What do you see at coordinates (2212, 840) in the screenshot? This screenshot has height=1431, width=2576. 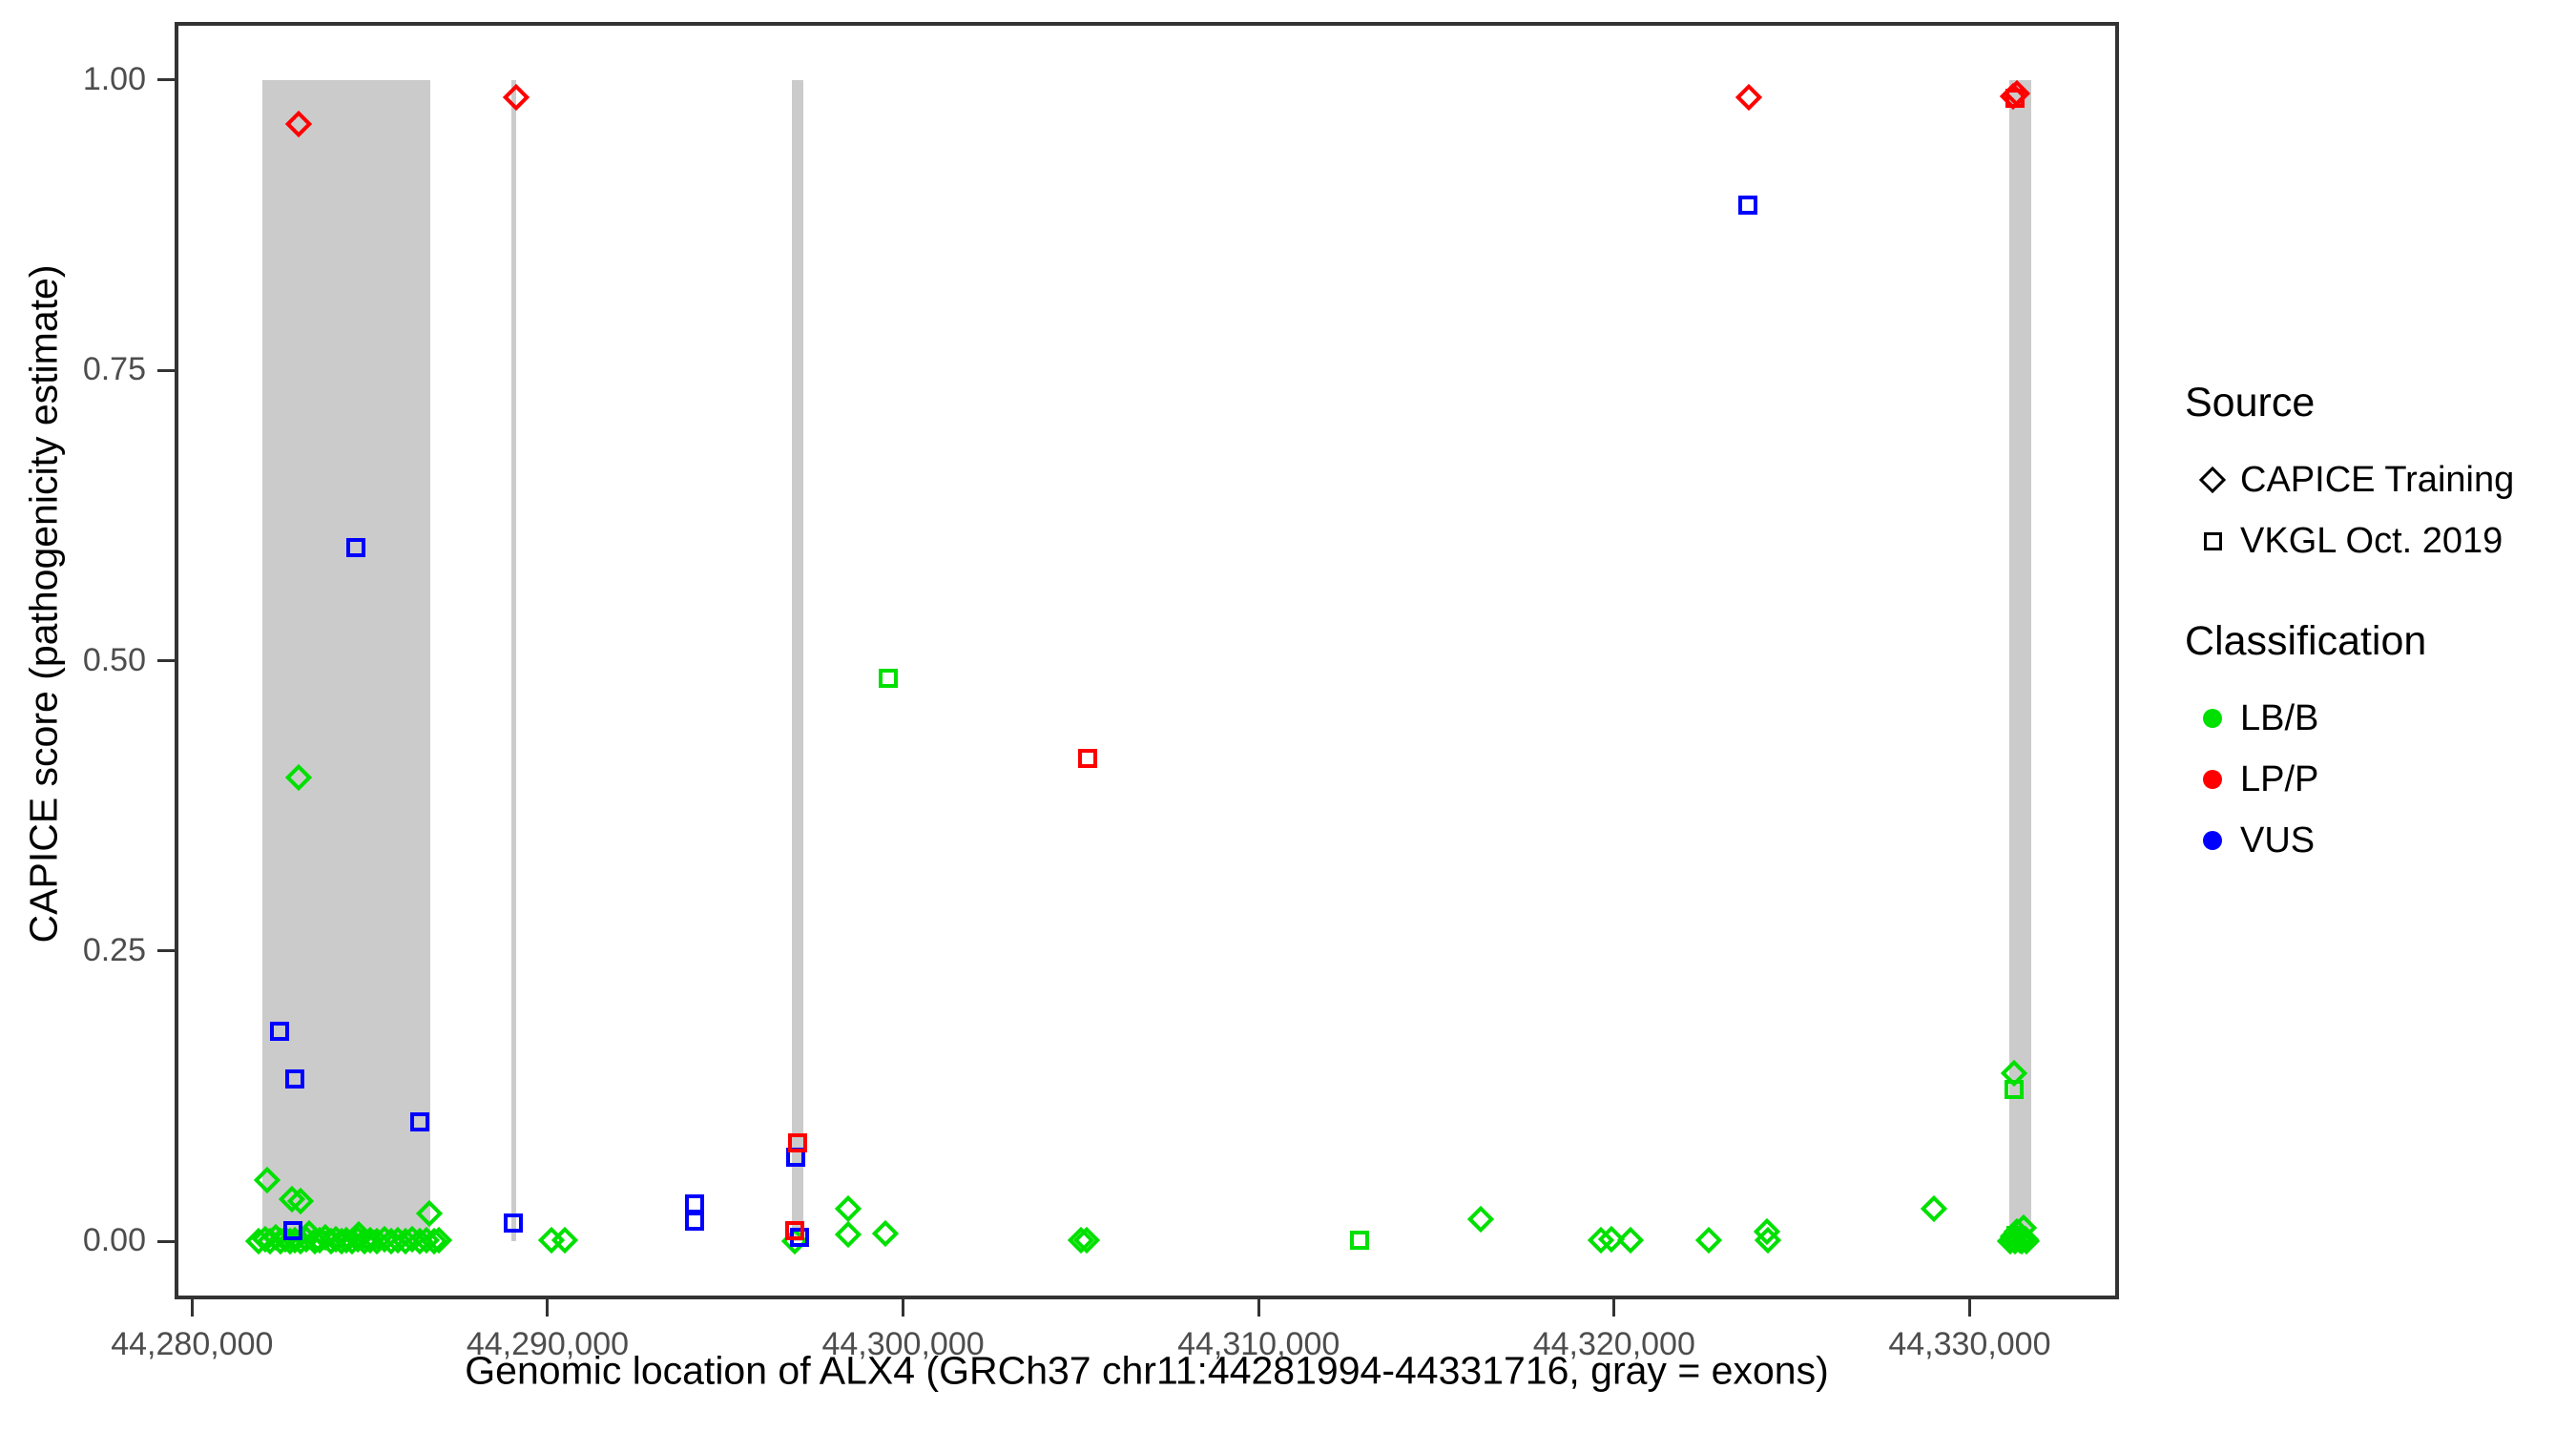 I see `blue-dot-icon` at bounding box center [2212, 840].